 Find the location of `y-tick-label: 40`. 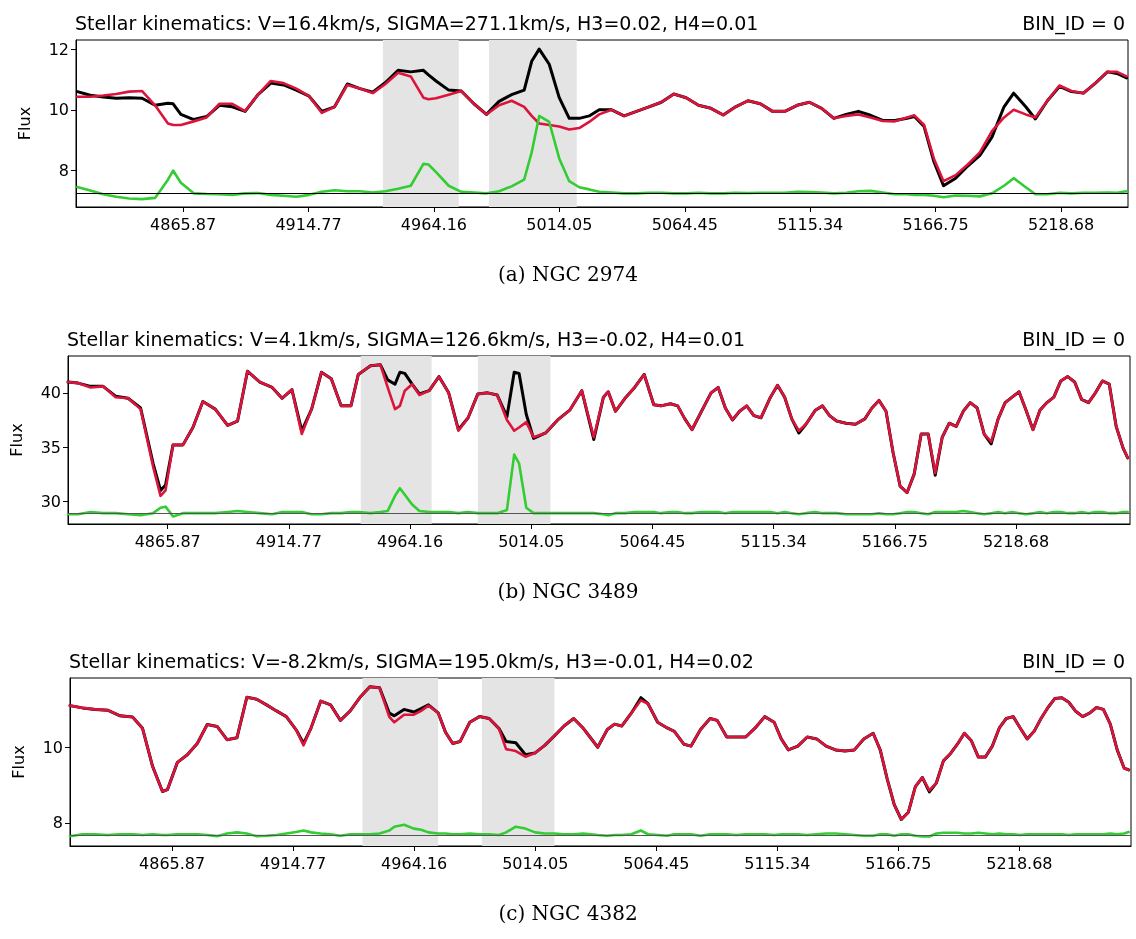

y-tick-label: 40 is located at coordinates (50, 393).